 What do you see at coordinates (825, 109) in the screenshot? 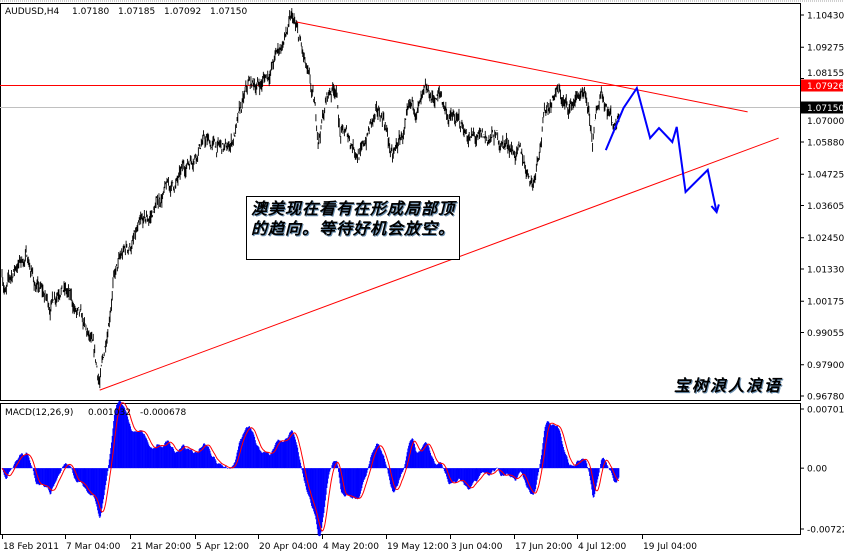
I see `price-tag-label: 1.07150` at bounding box center [825, 109].